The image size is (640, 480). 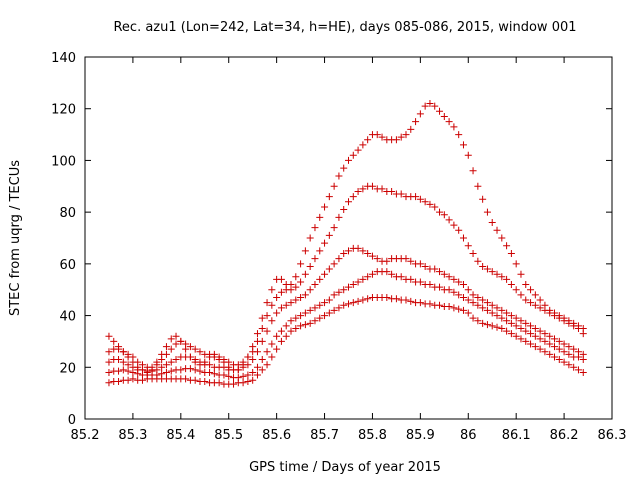 I want to click on x-tick-label: 85.7, so click(x=324, y=435).